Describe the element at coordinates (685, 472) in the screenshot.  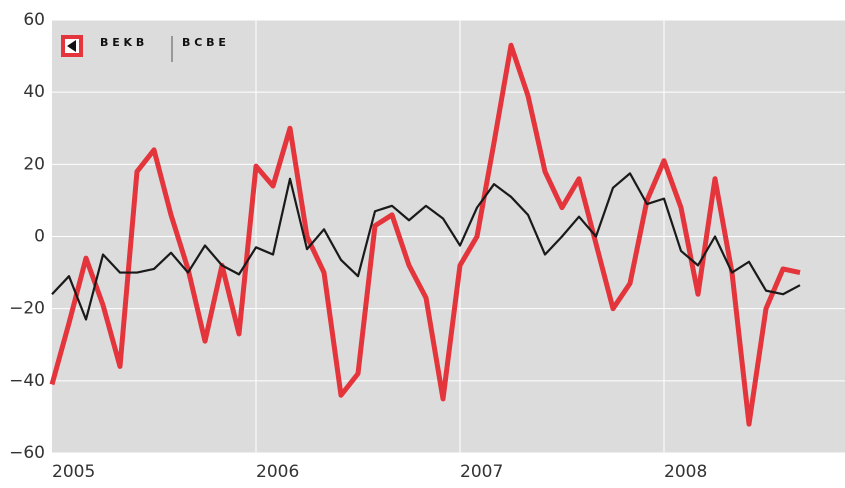
I see `x-tick-label: 2008` at that location.